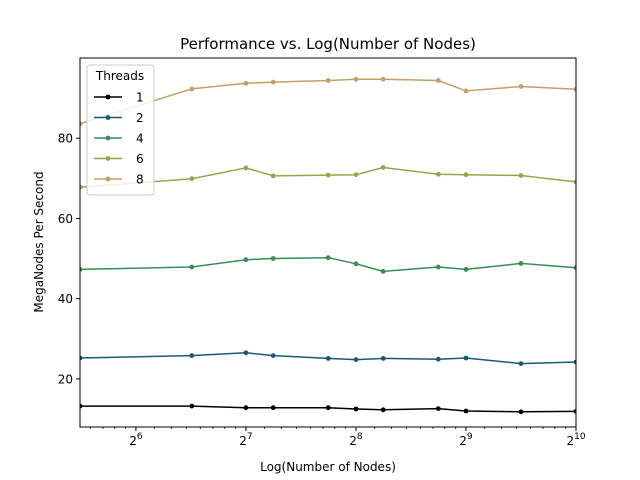 This screenshot has height=480, width=640. What do you see at coordinates (140, 180) in the screenshot?
I see `legend-label-8: 8` at bounding box center [140, 180].